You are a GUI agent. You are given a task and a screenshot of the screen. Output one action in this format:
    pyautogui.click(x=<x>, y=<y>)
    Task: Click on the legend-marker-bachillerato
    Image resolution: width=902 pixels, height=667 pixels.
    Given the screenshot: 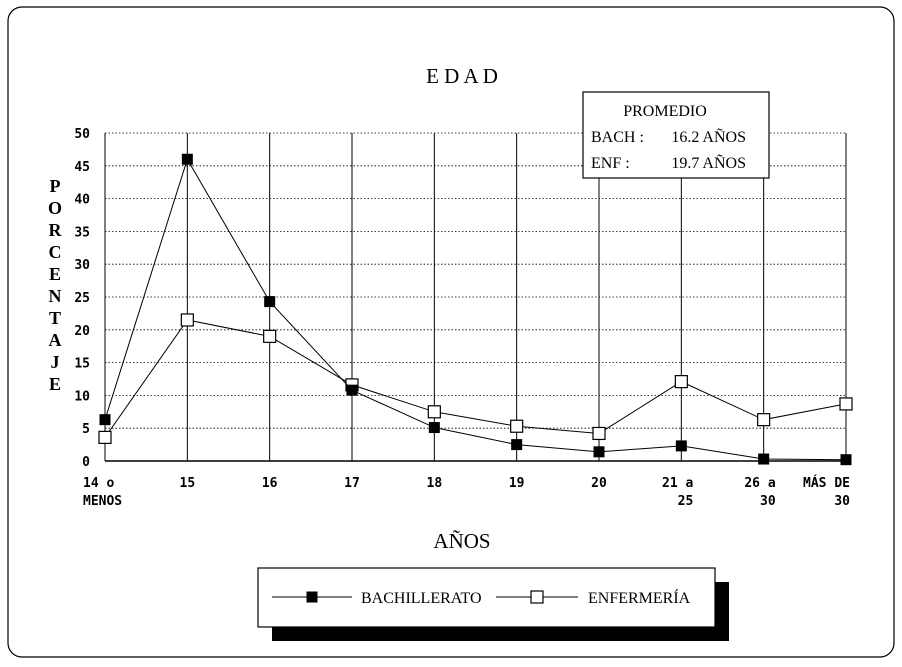 What is the action you would take?
    pyautogui.click(x=312, y=597)
    